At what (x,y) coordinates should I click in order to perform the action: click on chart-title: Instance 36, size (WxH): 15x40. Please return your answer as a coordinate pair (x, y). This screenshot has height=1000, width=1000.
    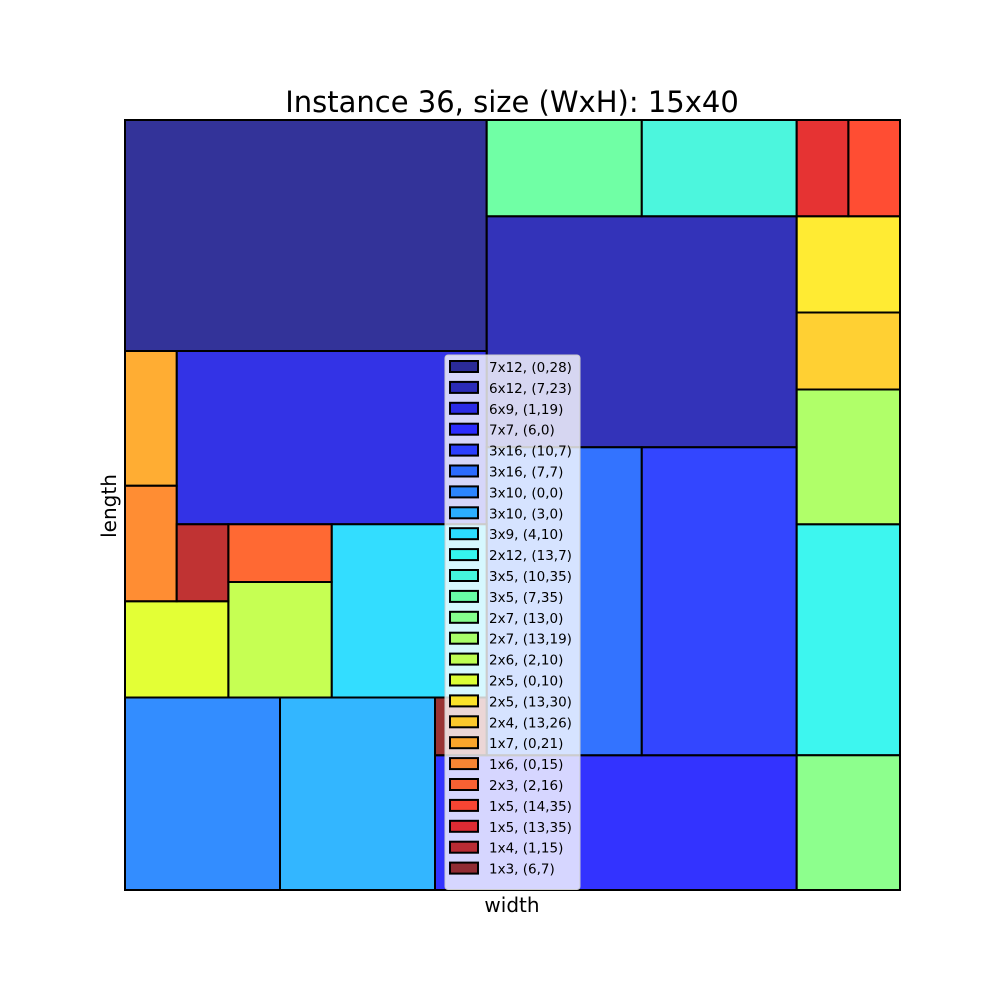
    Looking at the image, I should click on (512, 102).